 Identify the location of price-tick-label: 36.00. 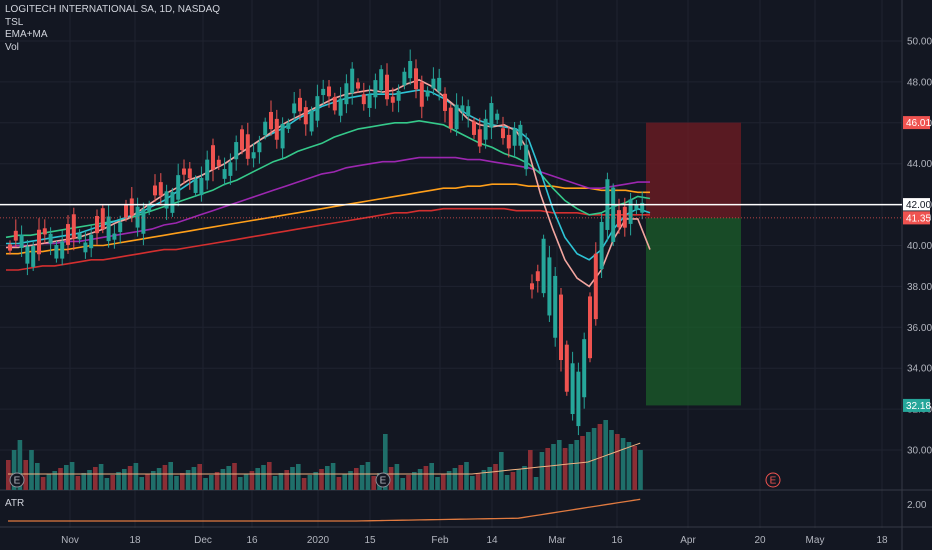
(919, 328).